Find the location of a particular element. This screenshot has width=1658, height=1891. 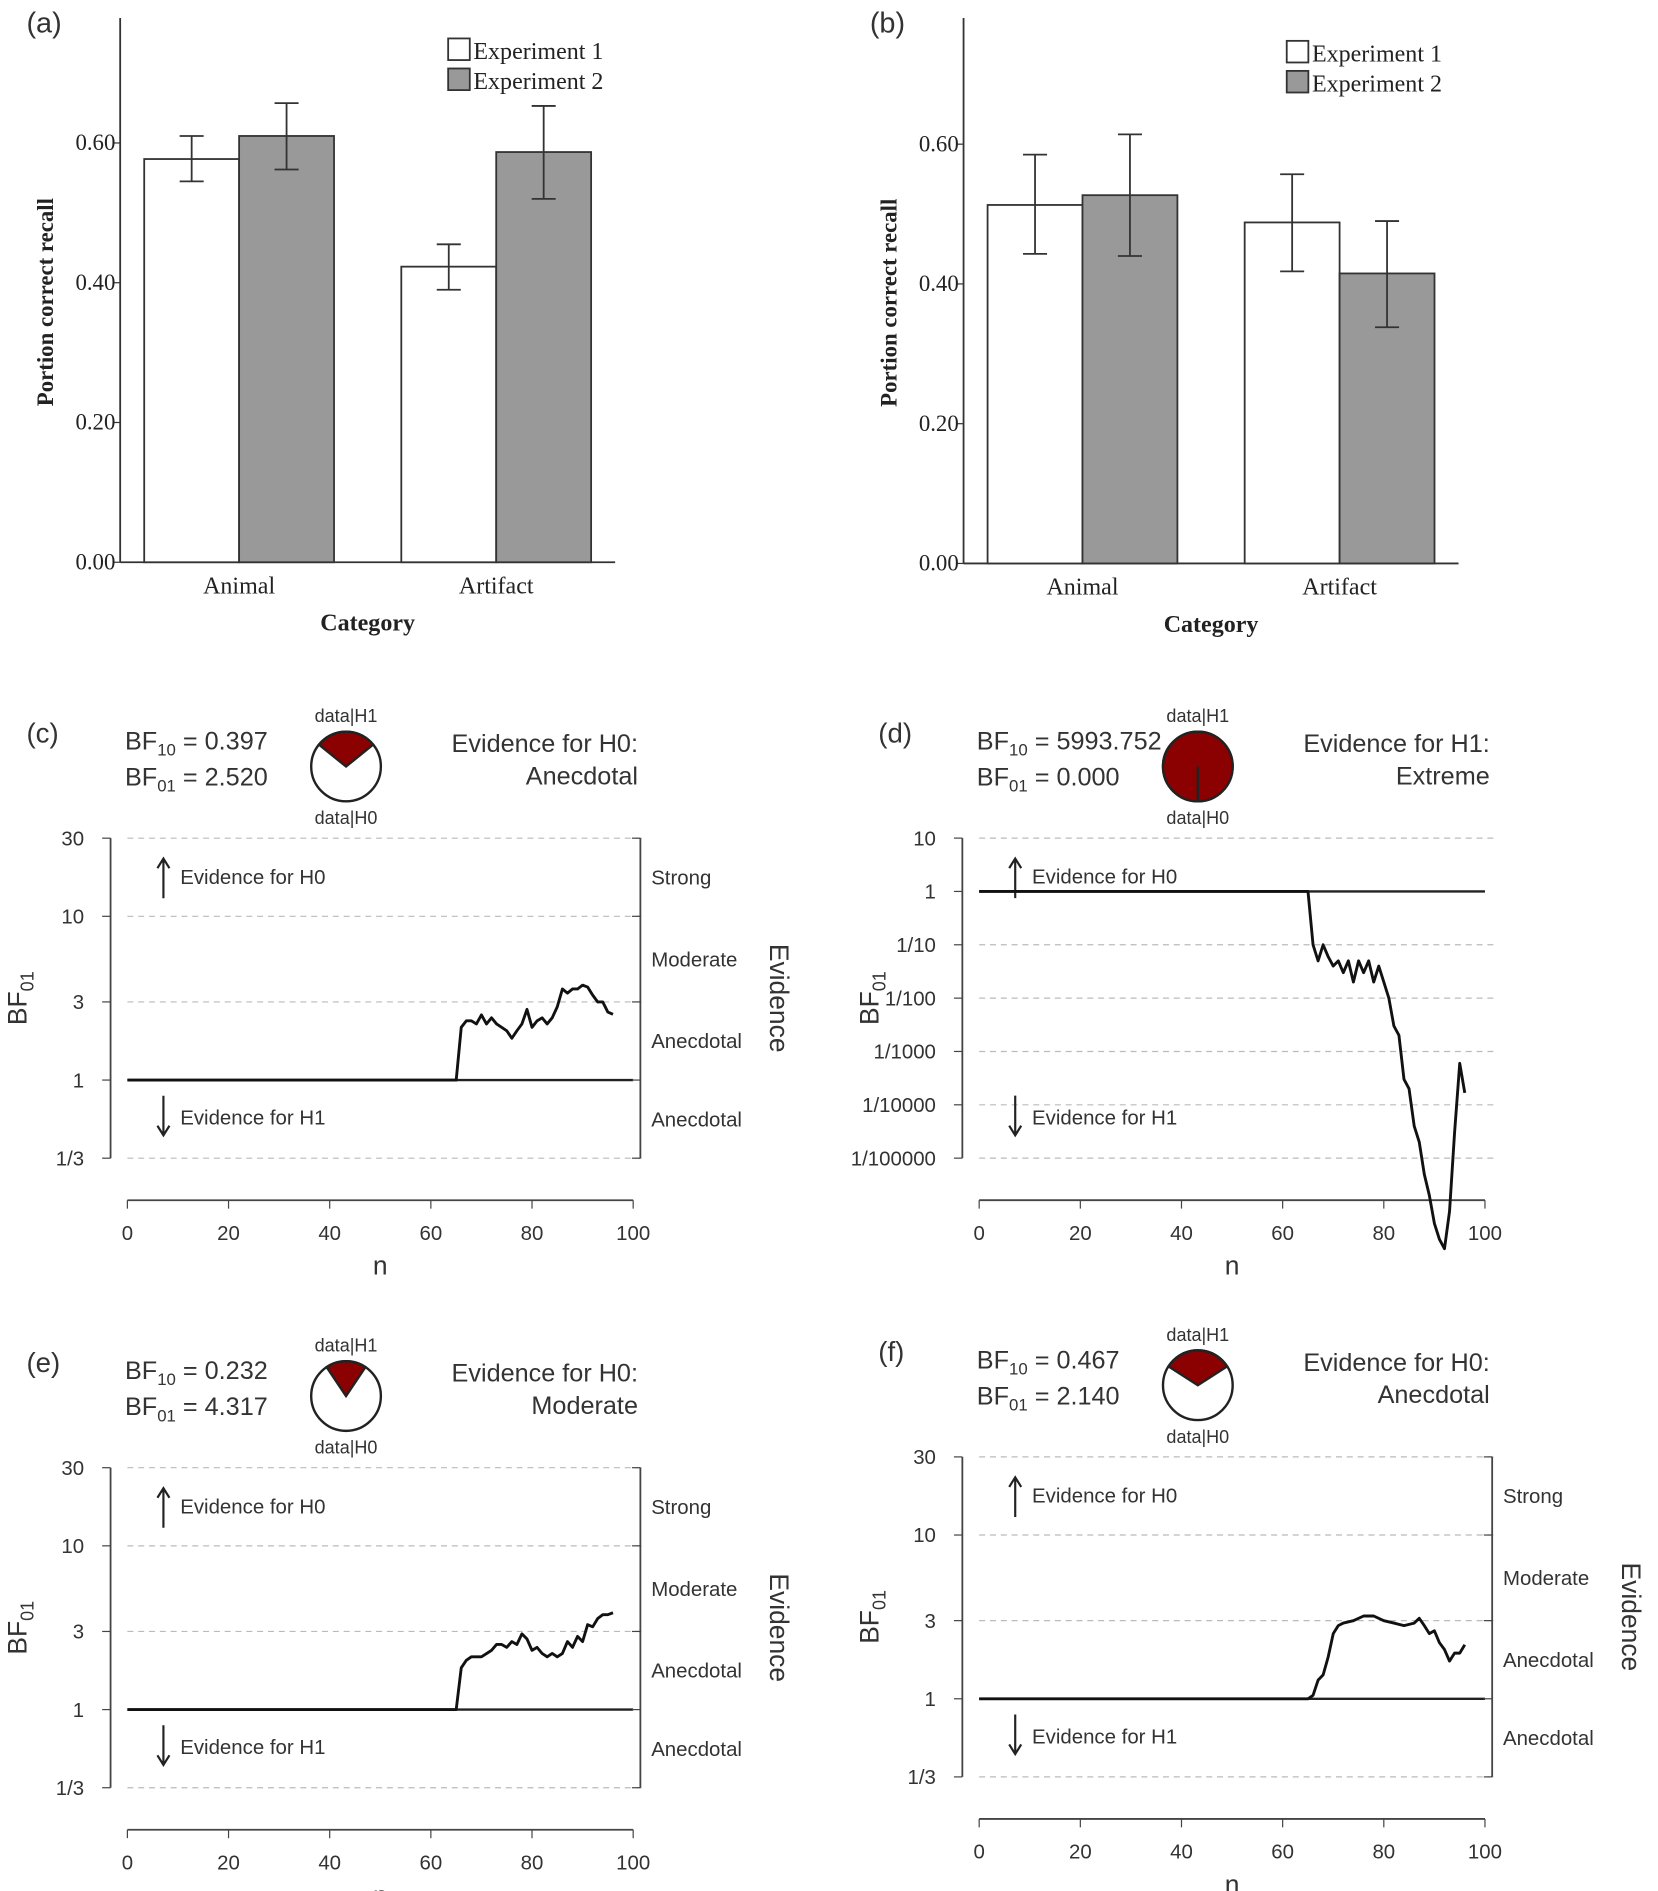

y-axis-title: BF01 is located at coordinates (19, 998).